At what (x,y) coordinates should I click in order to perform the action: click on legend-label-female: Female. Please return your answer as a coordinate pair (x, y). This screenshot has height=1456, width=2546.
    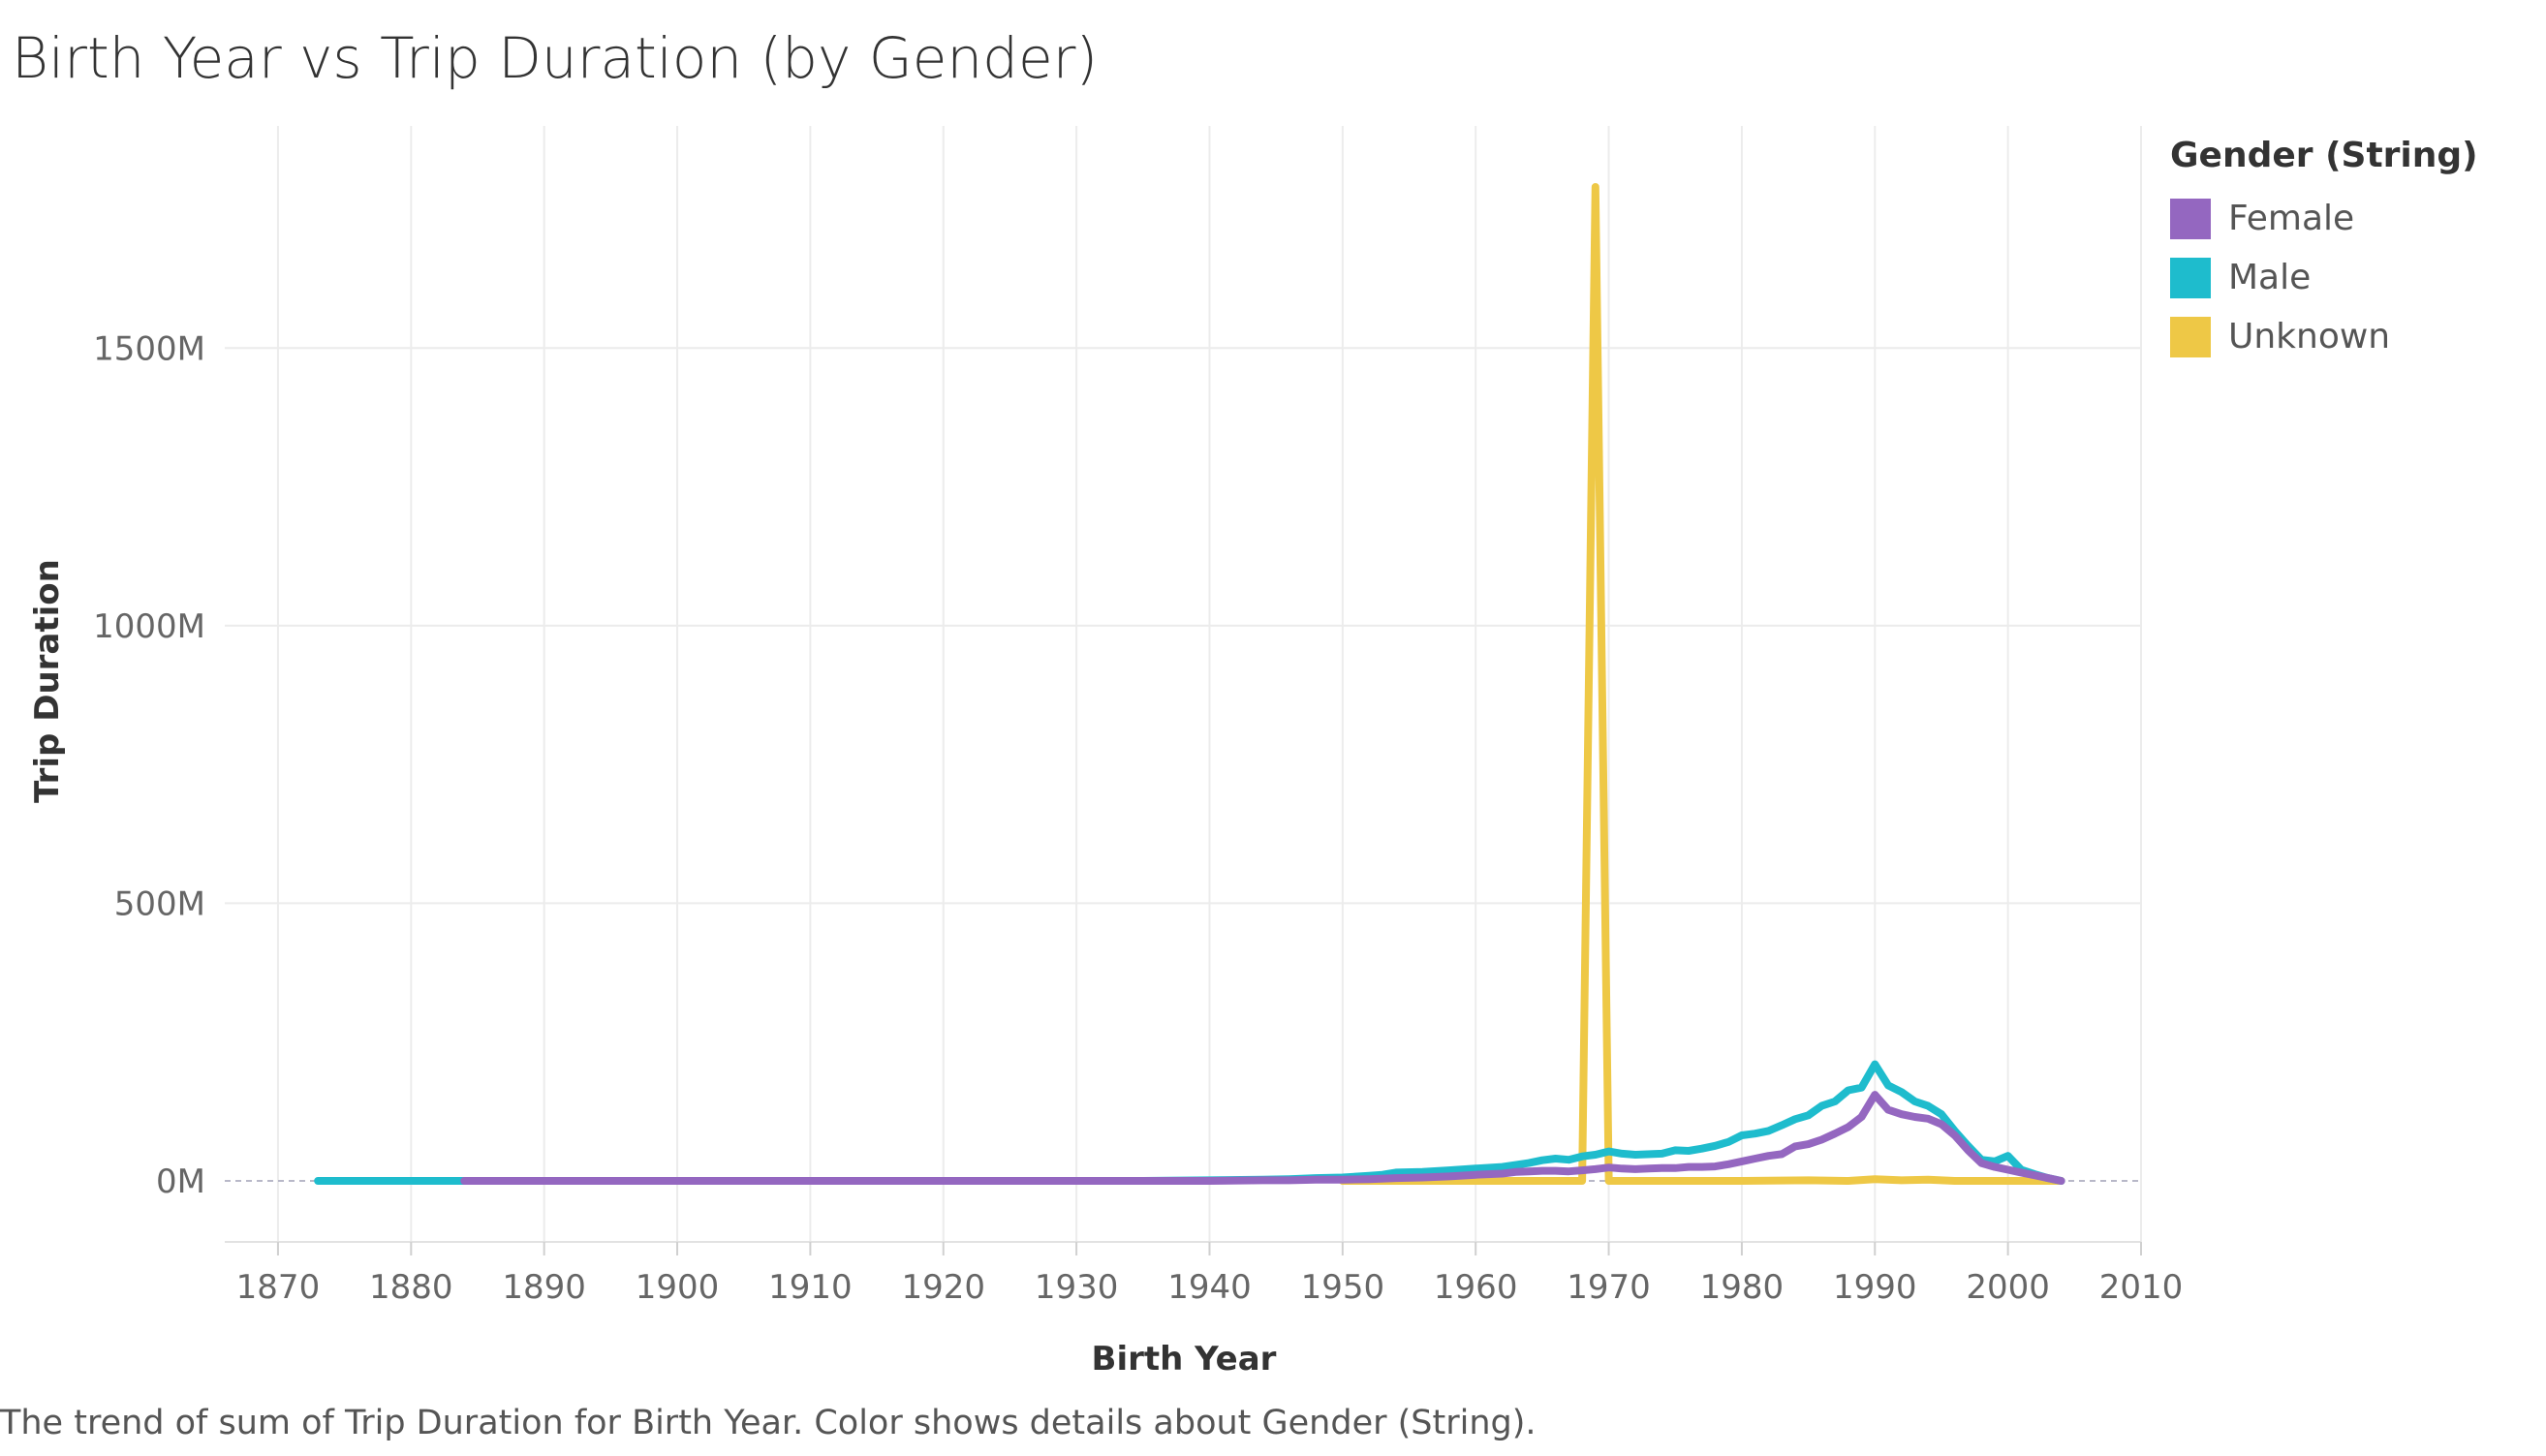
    Looking at the image, I should click on (2291, 218).